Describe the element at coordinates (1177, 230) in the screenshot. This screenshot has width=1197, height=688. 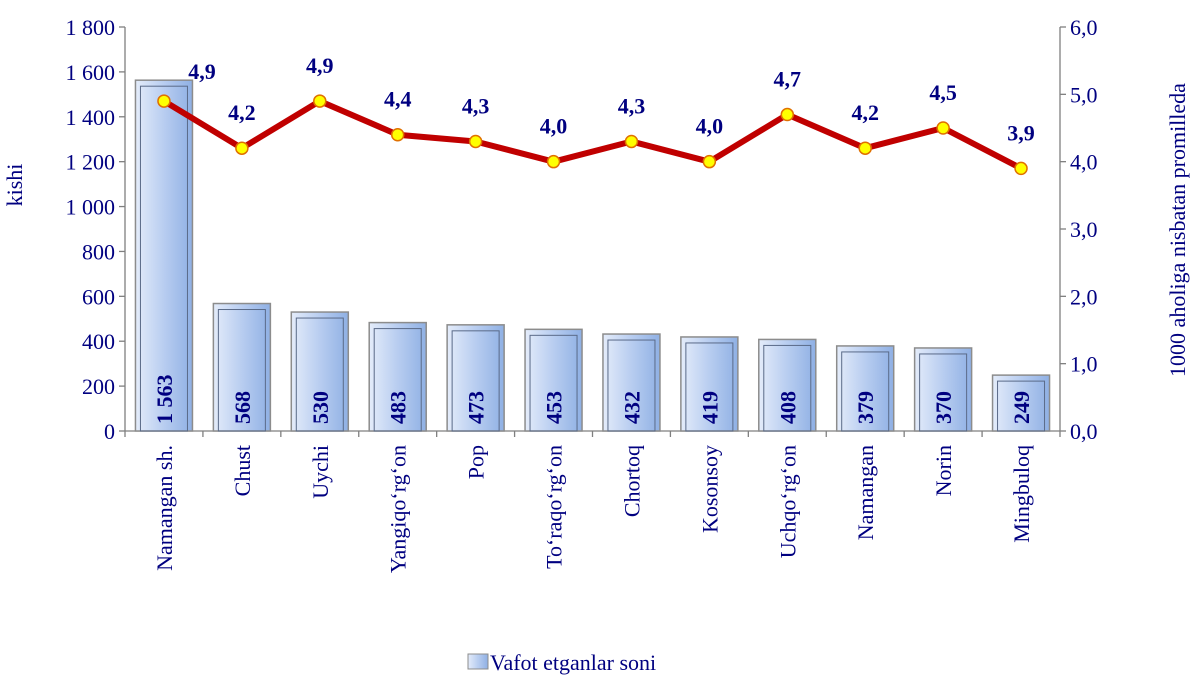
I see `y2-axis-label: 1000 aholiga nisbatan promilleda` at that location.